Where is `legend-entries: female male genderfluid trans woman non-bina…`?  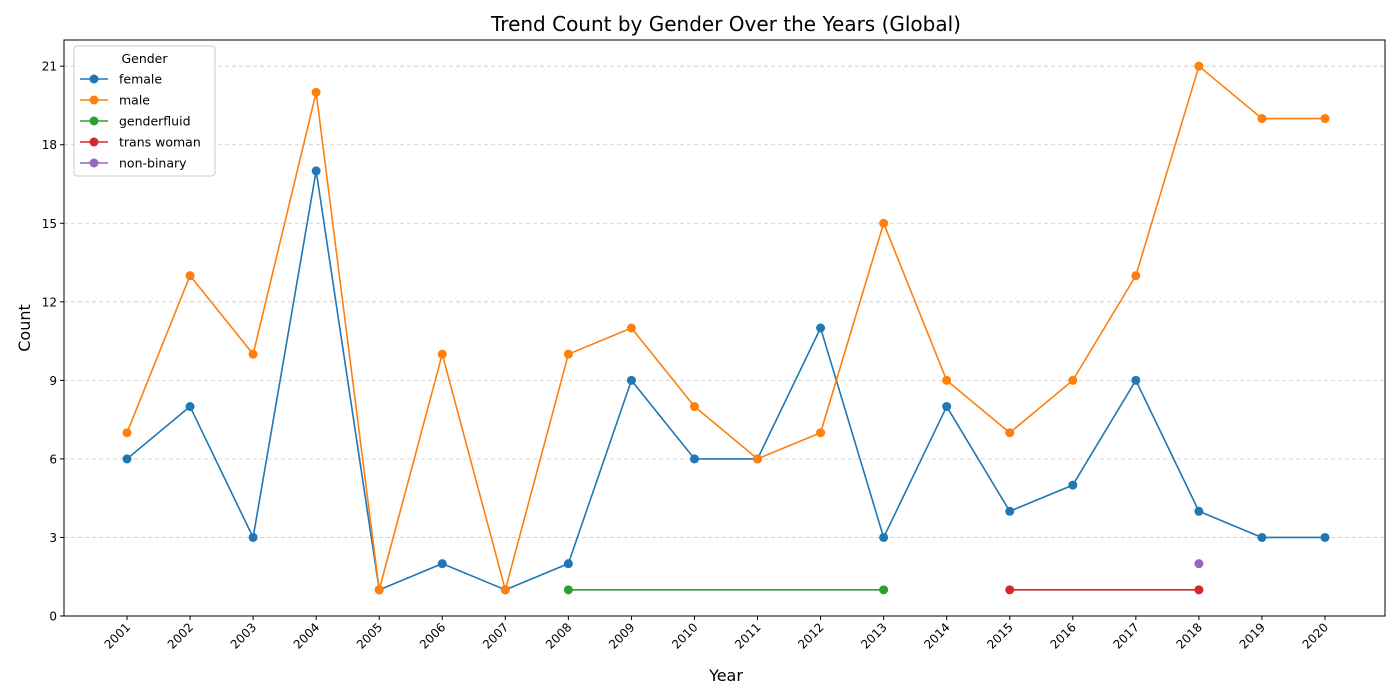 legend-entries: female male genderfluid trans woman non-bina… is located at coordinates (140, 121).